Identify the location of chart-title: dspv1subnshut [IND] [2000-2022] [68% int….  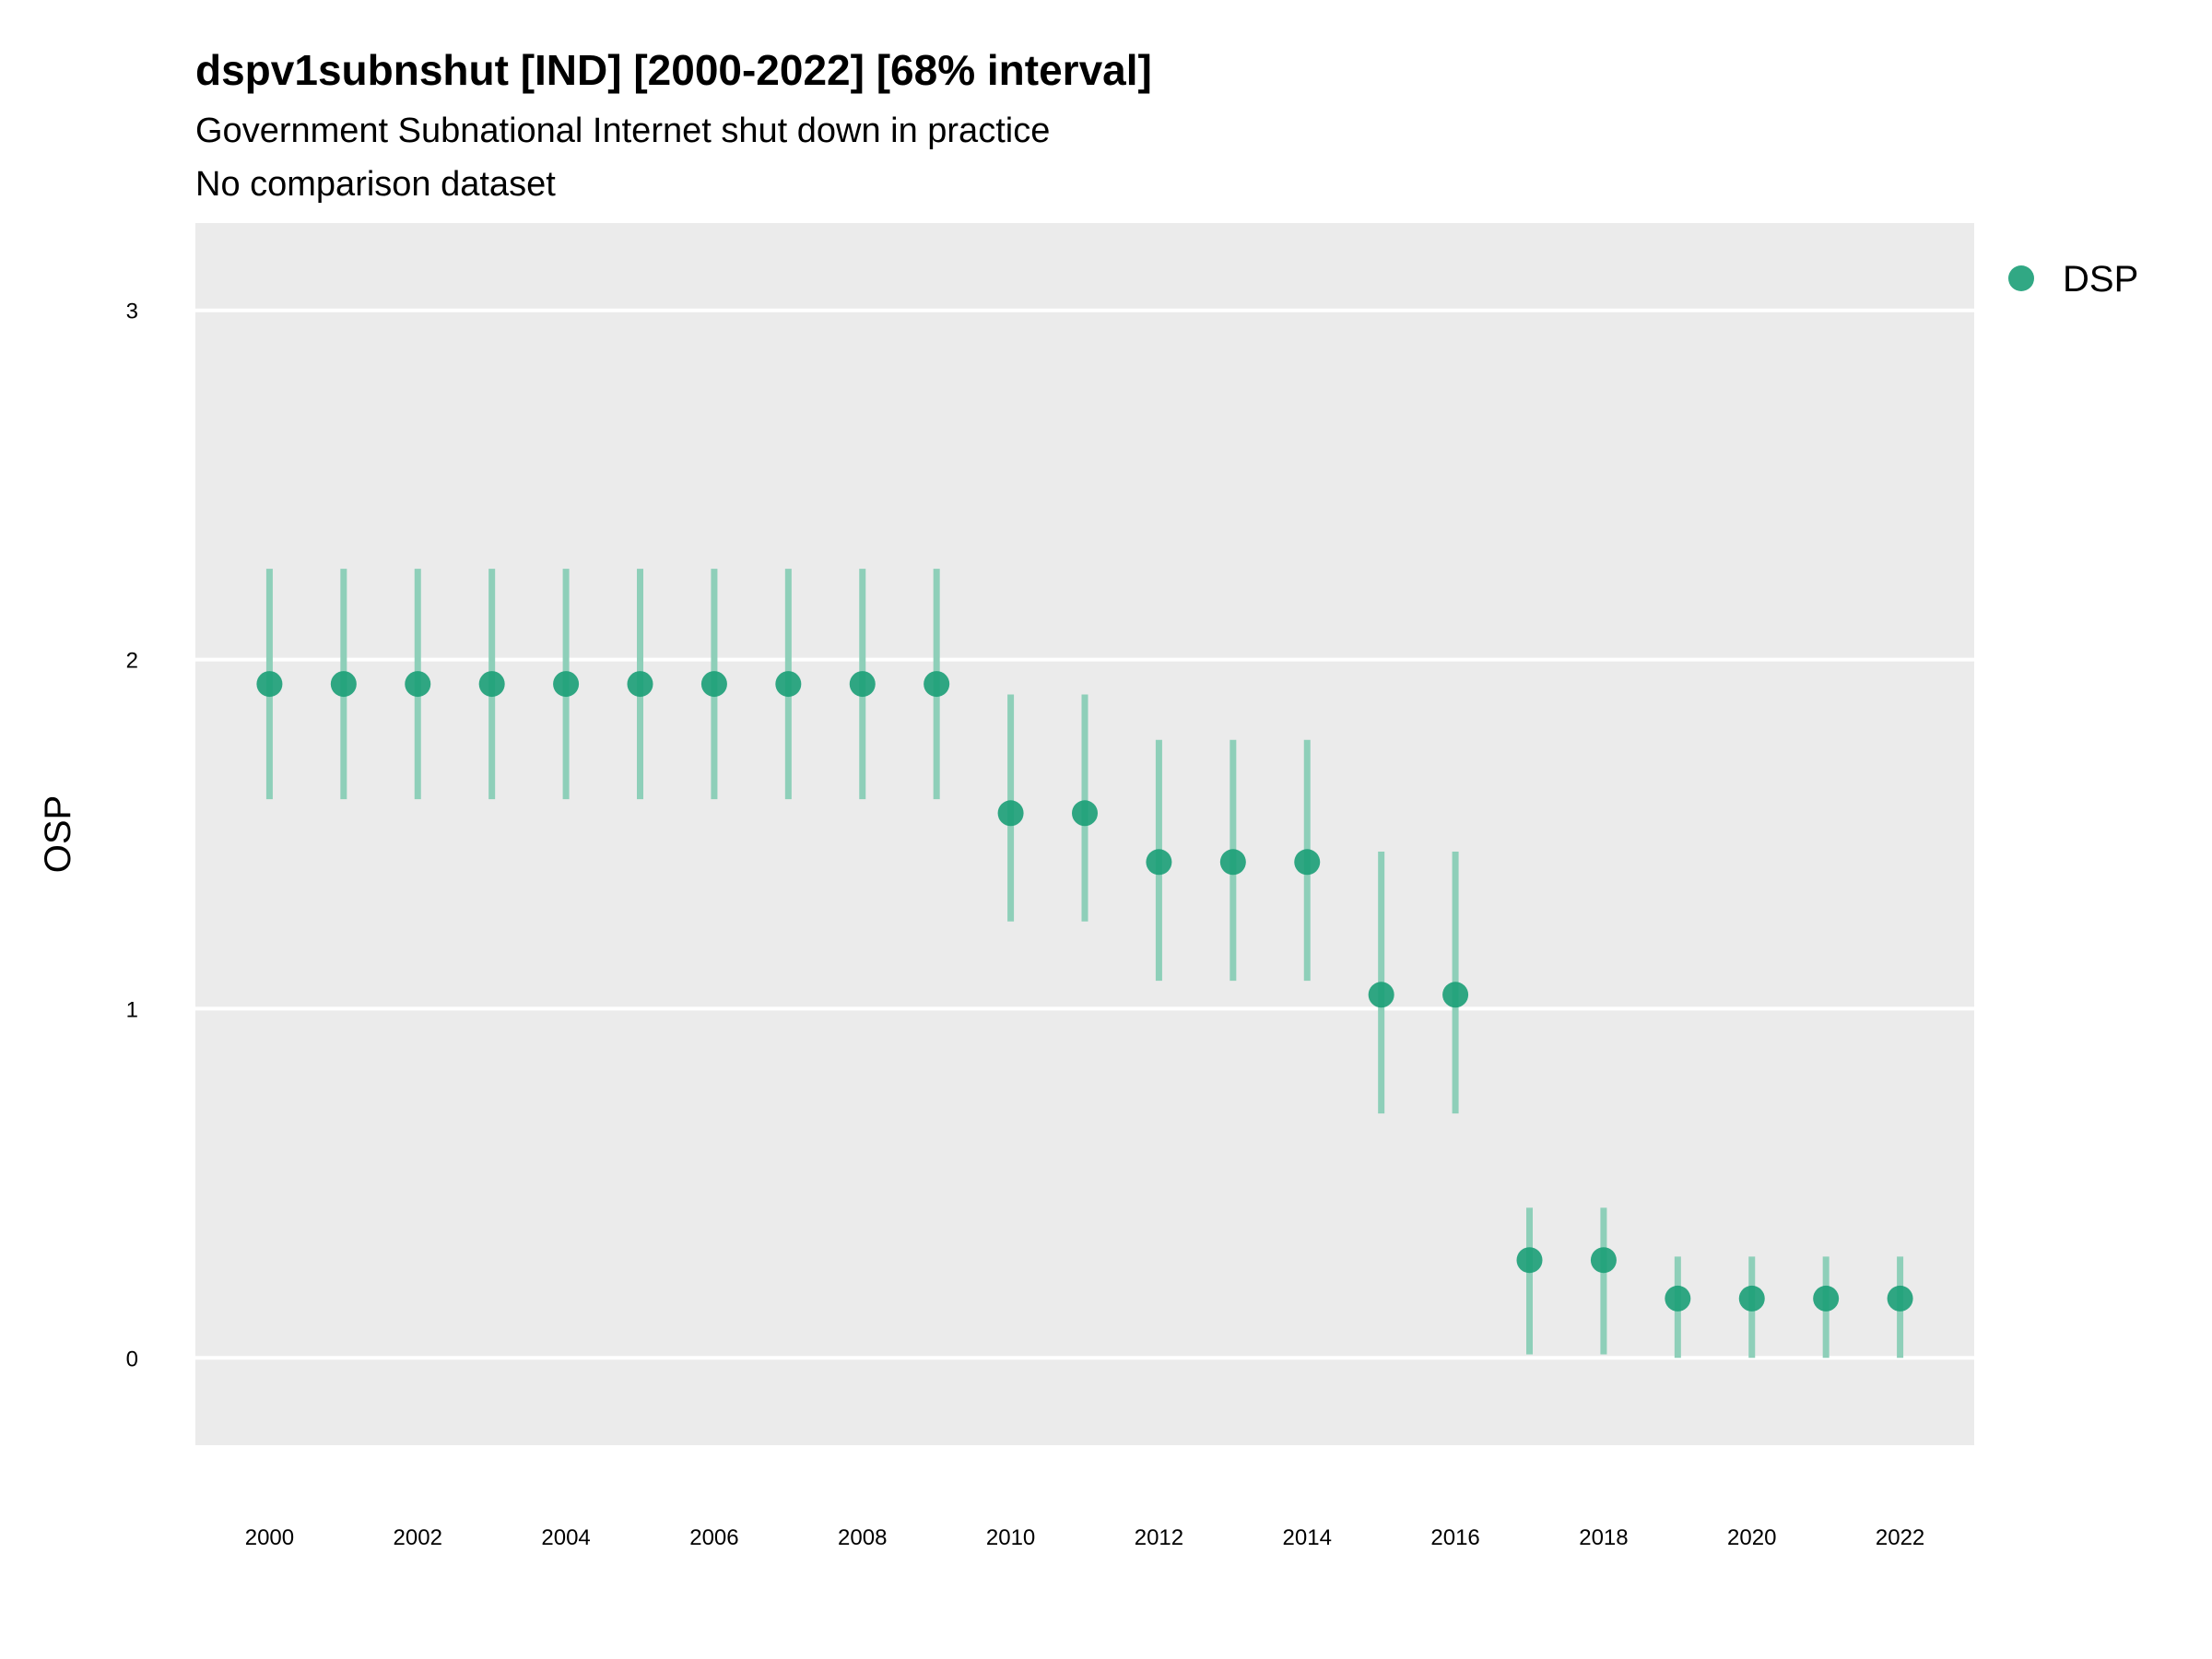
(673, 70).